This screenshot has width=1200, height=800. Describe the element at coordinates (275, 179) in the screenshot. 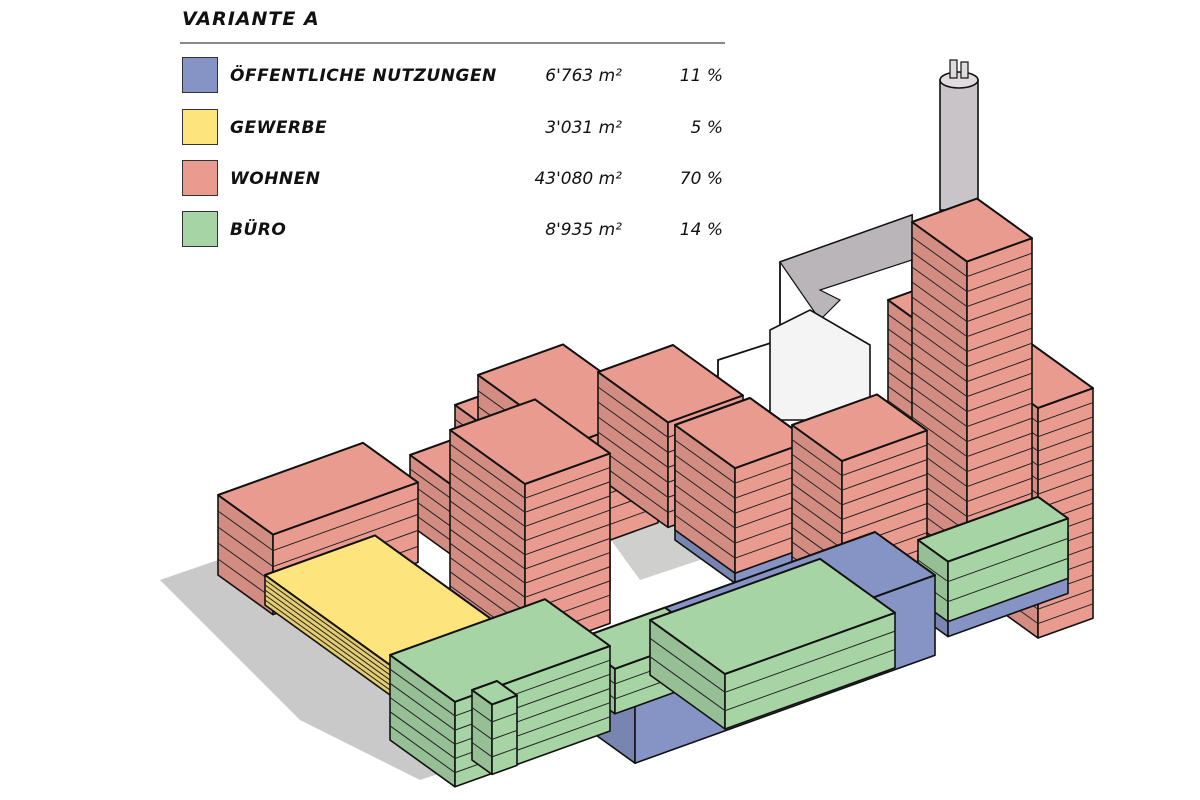

I see `legend-label: WOHNEN` at that location.